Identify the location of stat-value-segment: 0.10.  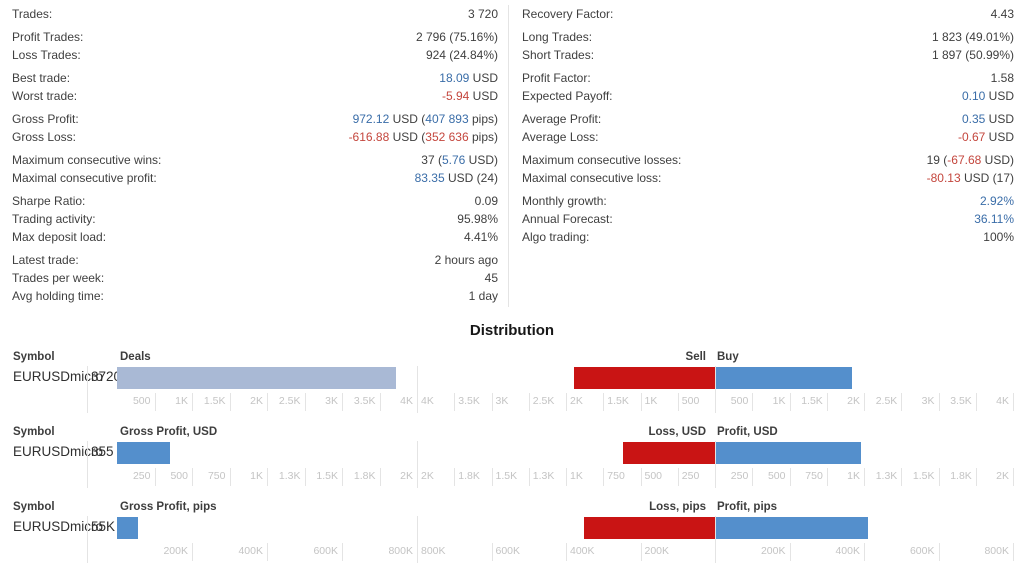
(973, 96).